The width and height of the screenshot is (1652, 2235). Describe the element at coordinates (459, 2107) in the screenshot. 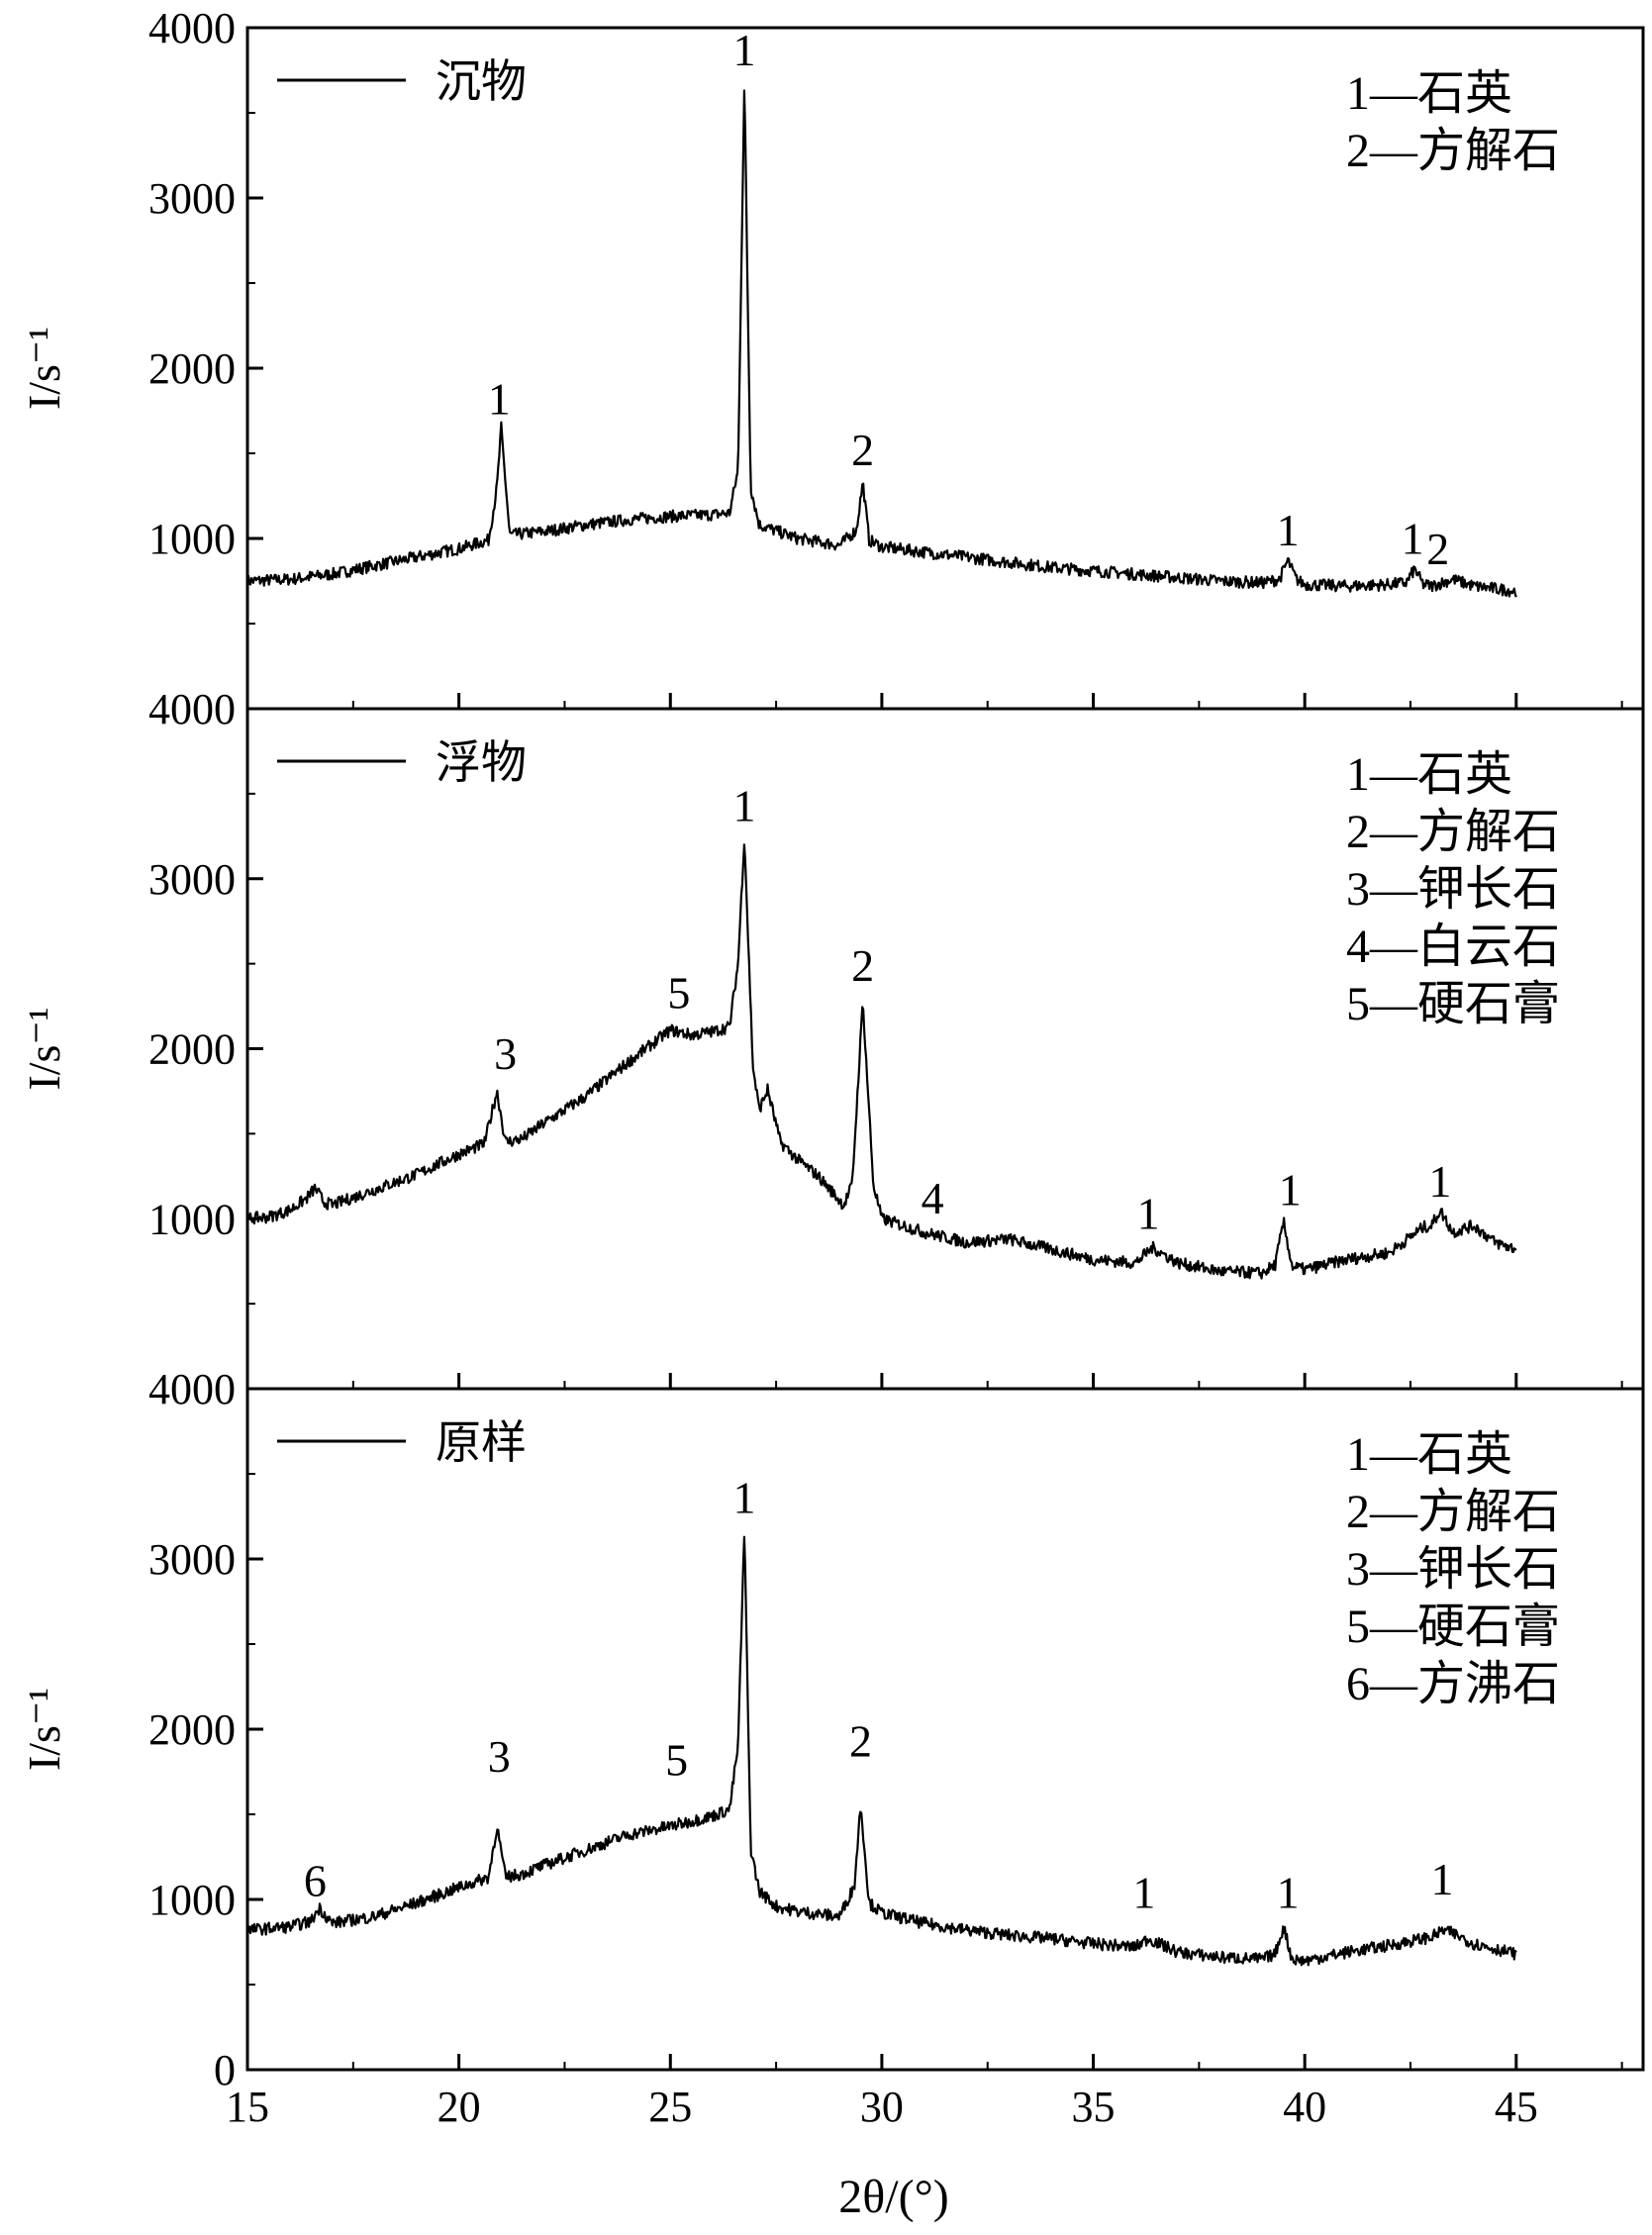

I see `x-tick-label: 20` at that location.